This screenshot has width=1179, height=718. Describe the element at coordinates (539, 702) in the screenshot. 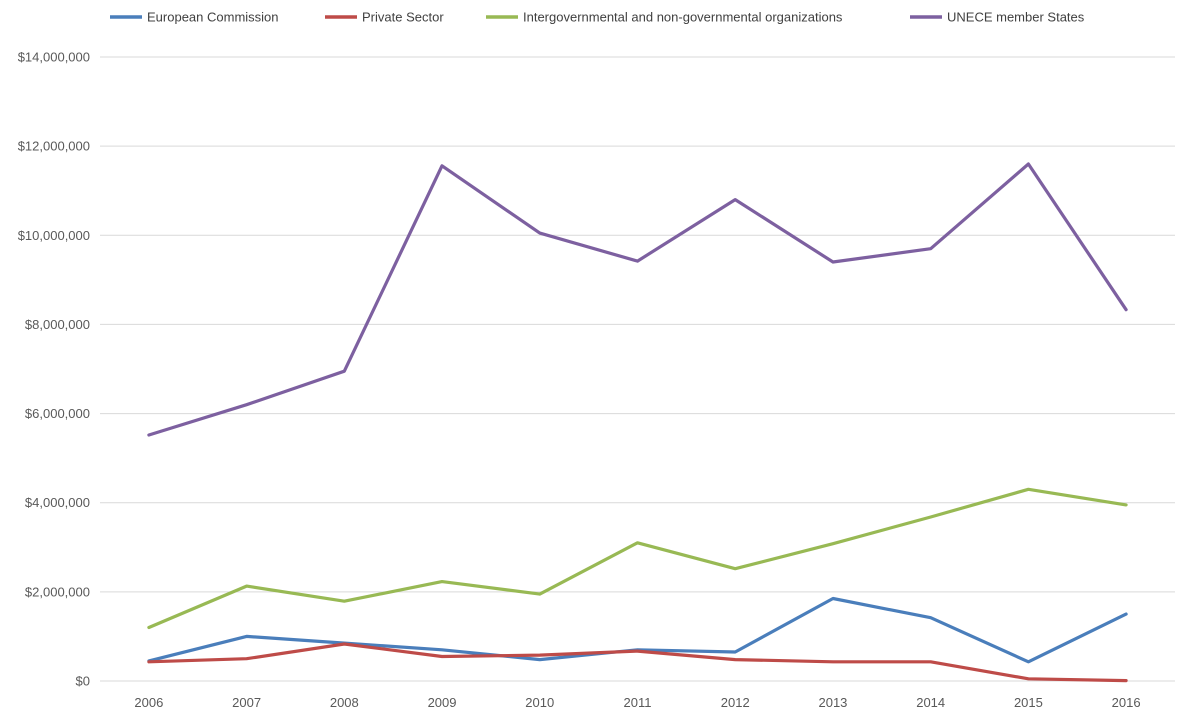

I see `x-tick-label: 2010` at that location.